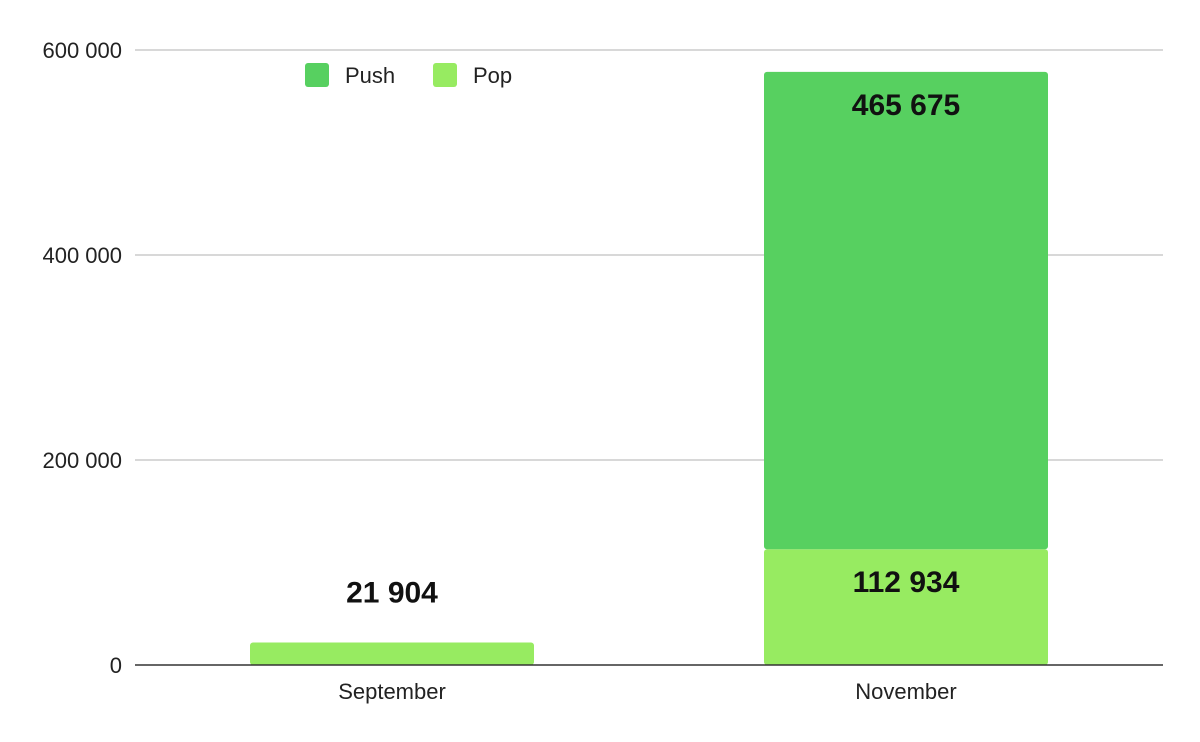  What do you see at coordinates (116, 665) in the screenshot?
I see `y-tick-label: 0` at bounding box center [116, 665].